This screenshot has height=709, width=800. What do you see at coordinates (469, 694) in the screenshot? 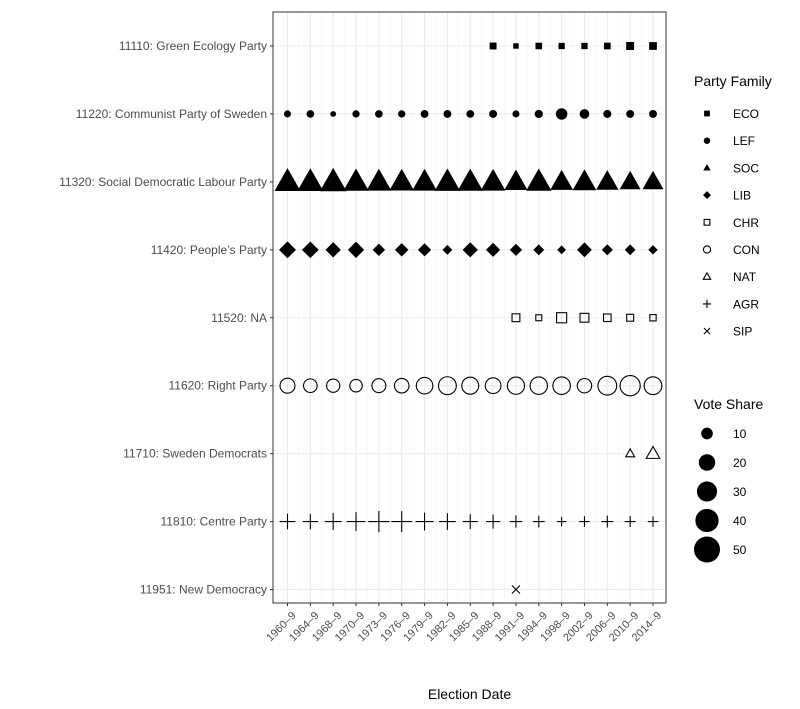
I see `x-axis-title: Election Date` at bounding box center [469, 694].